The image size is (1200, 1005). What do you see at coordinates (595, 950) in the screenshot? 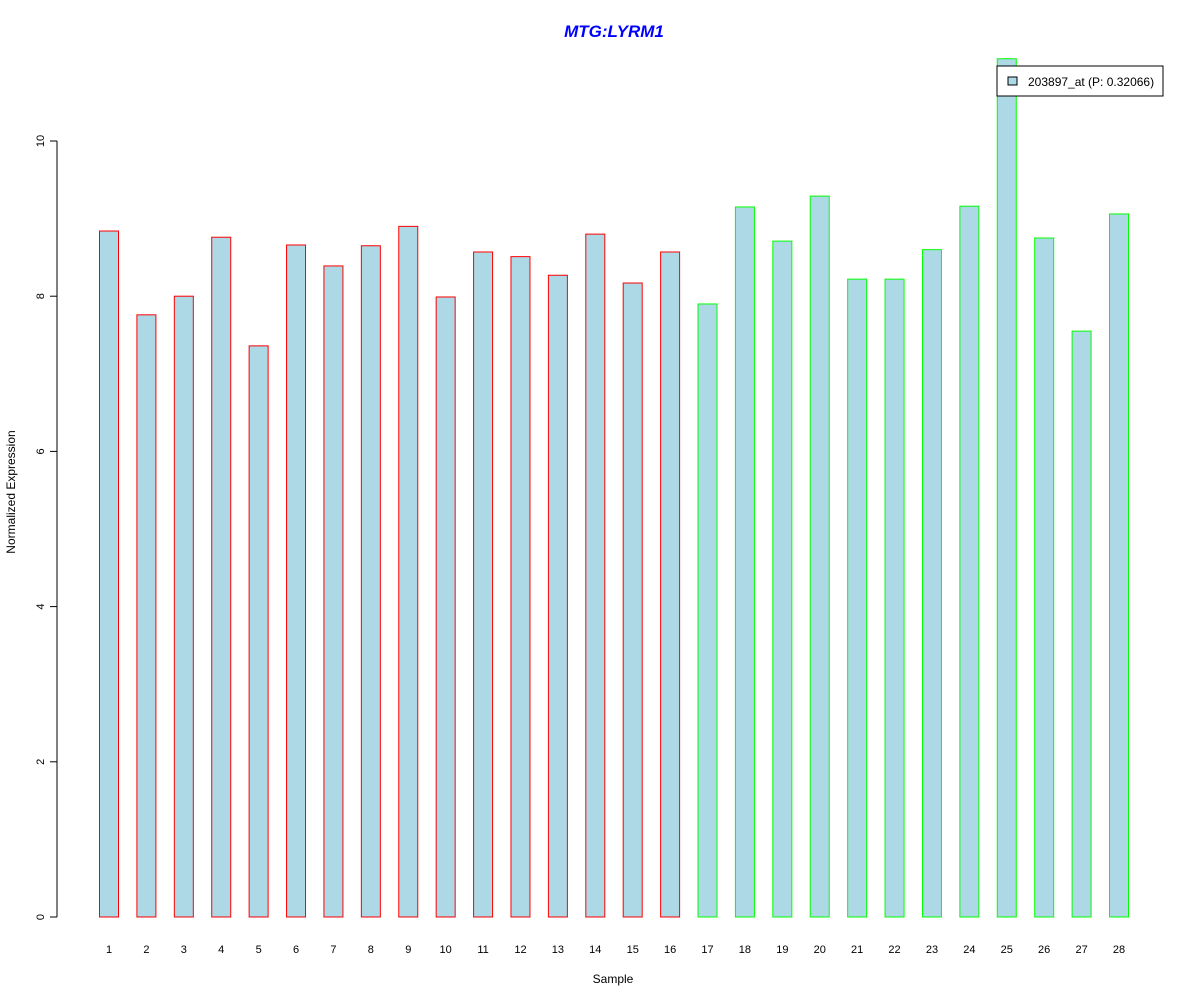
I see `x-tick-label: 14` at bounding box center [595, 950].